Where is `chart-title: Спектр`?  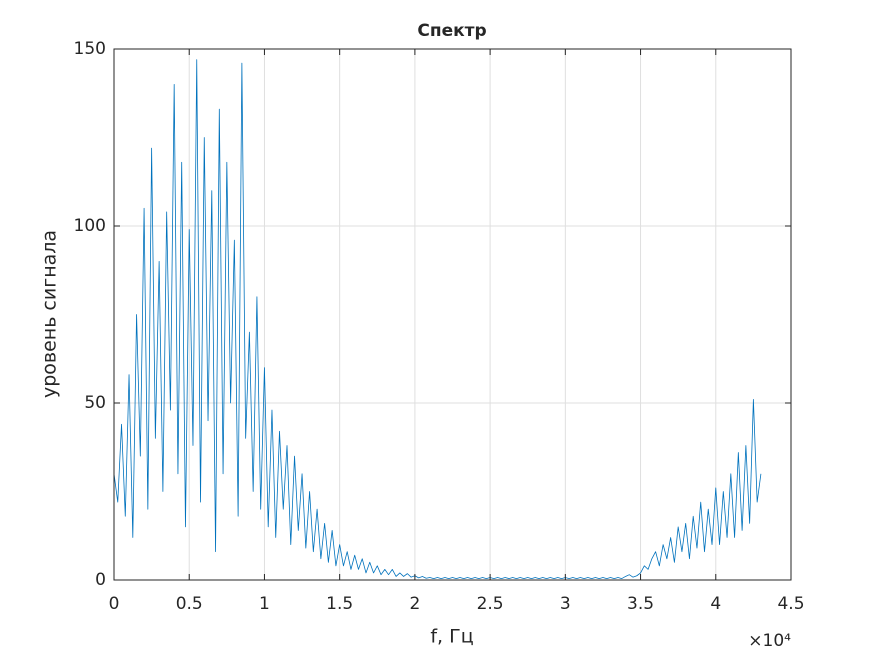 chart-title: Спектр is located at coordinates (451, 31).